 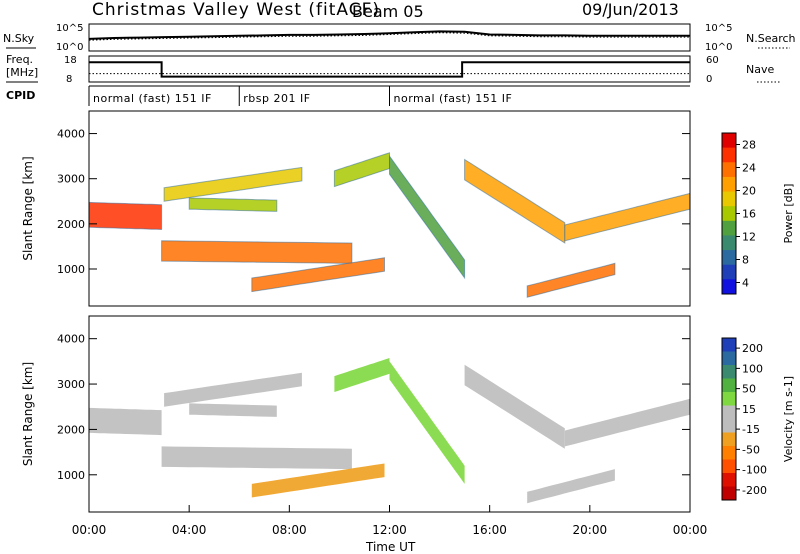 I want to click on nave-tick-top: 60, so click(x=712, y=60).